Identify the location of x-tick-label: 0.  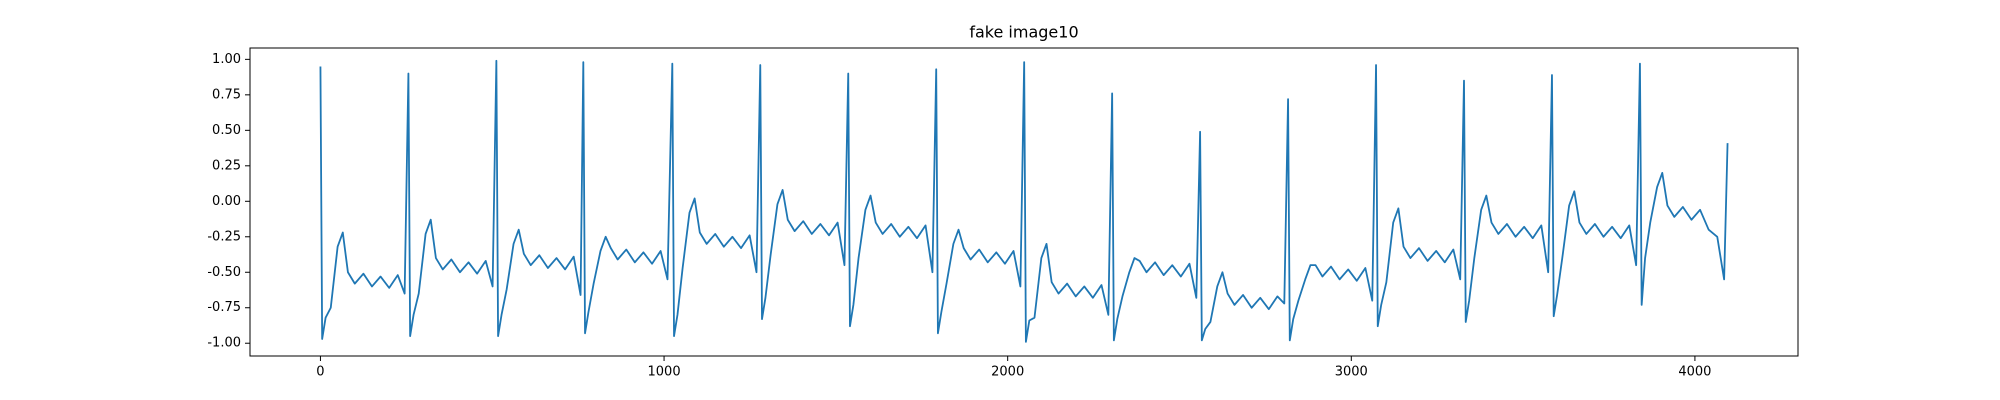
(320, 372).